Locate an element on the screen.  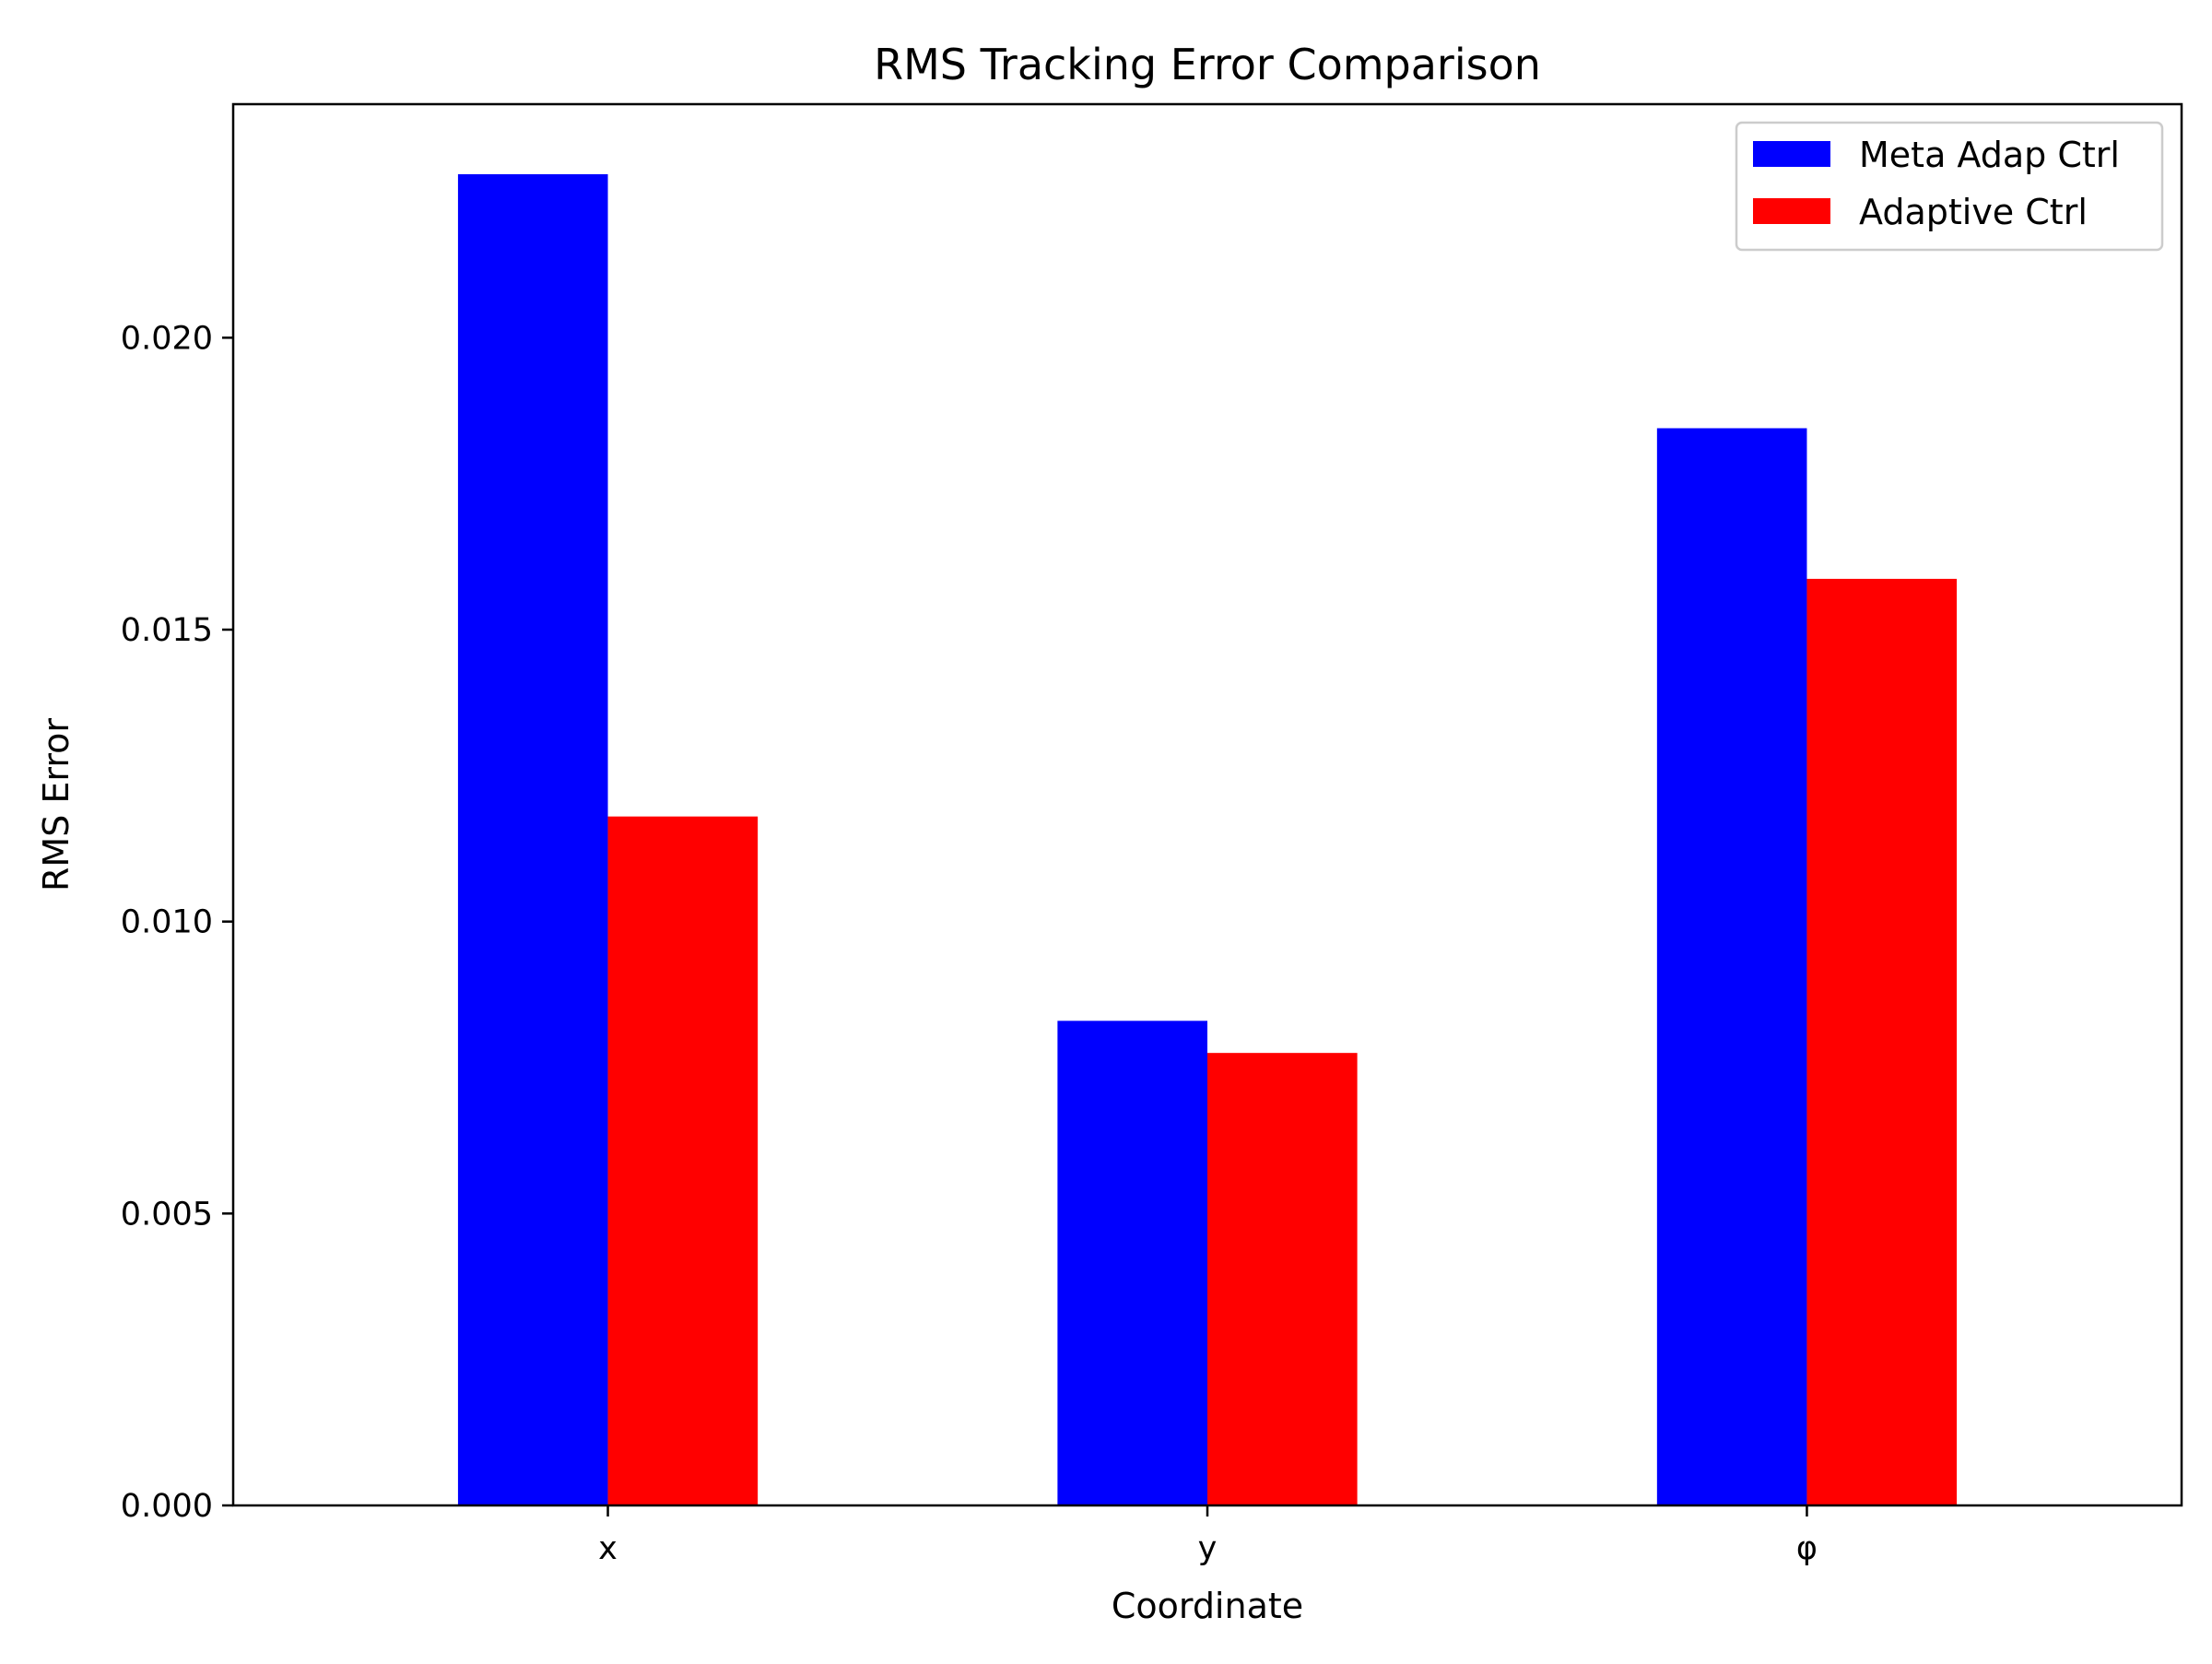
x-tick-label: x is located at coordinates (608, 1548).